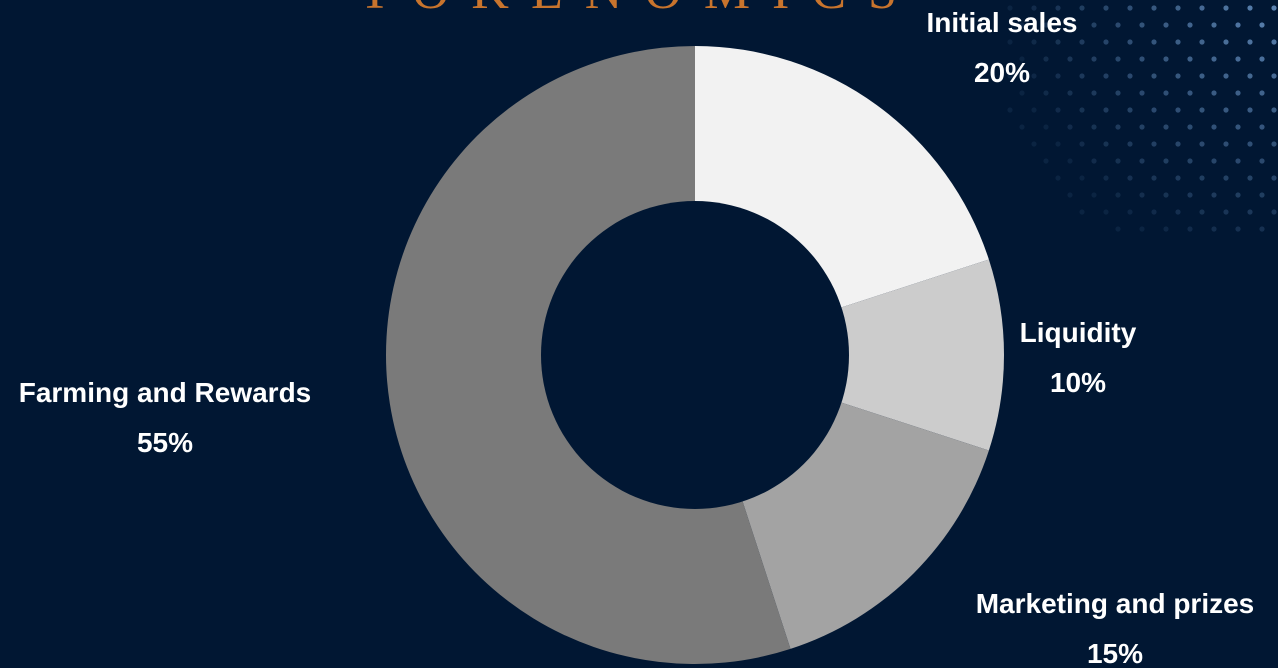 The height and width of the screenshot is (668, 1278). What do you see at coordinates (1078, 332) in the screenshot?
I see `slice-label: Liquidity` at bounding box center [1078, 332].